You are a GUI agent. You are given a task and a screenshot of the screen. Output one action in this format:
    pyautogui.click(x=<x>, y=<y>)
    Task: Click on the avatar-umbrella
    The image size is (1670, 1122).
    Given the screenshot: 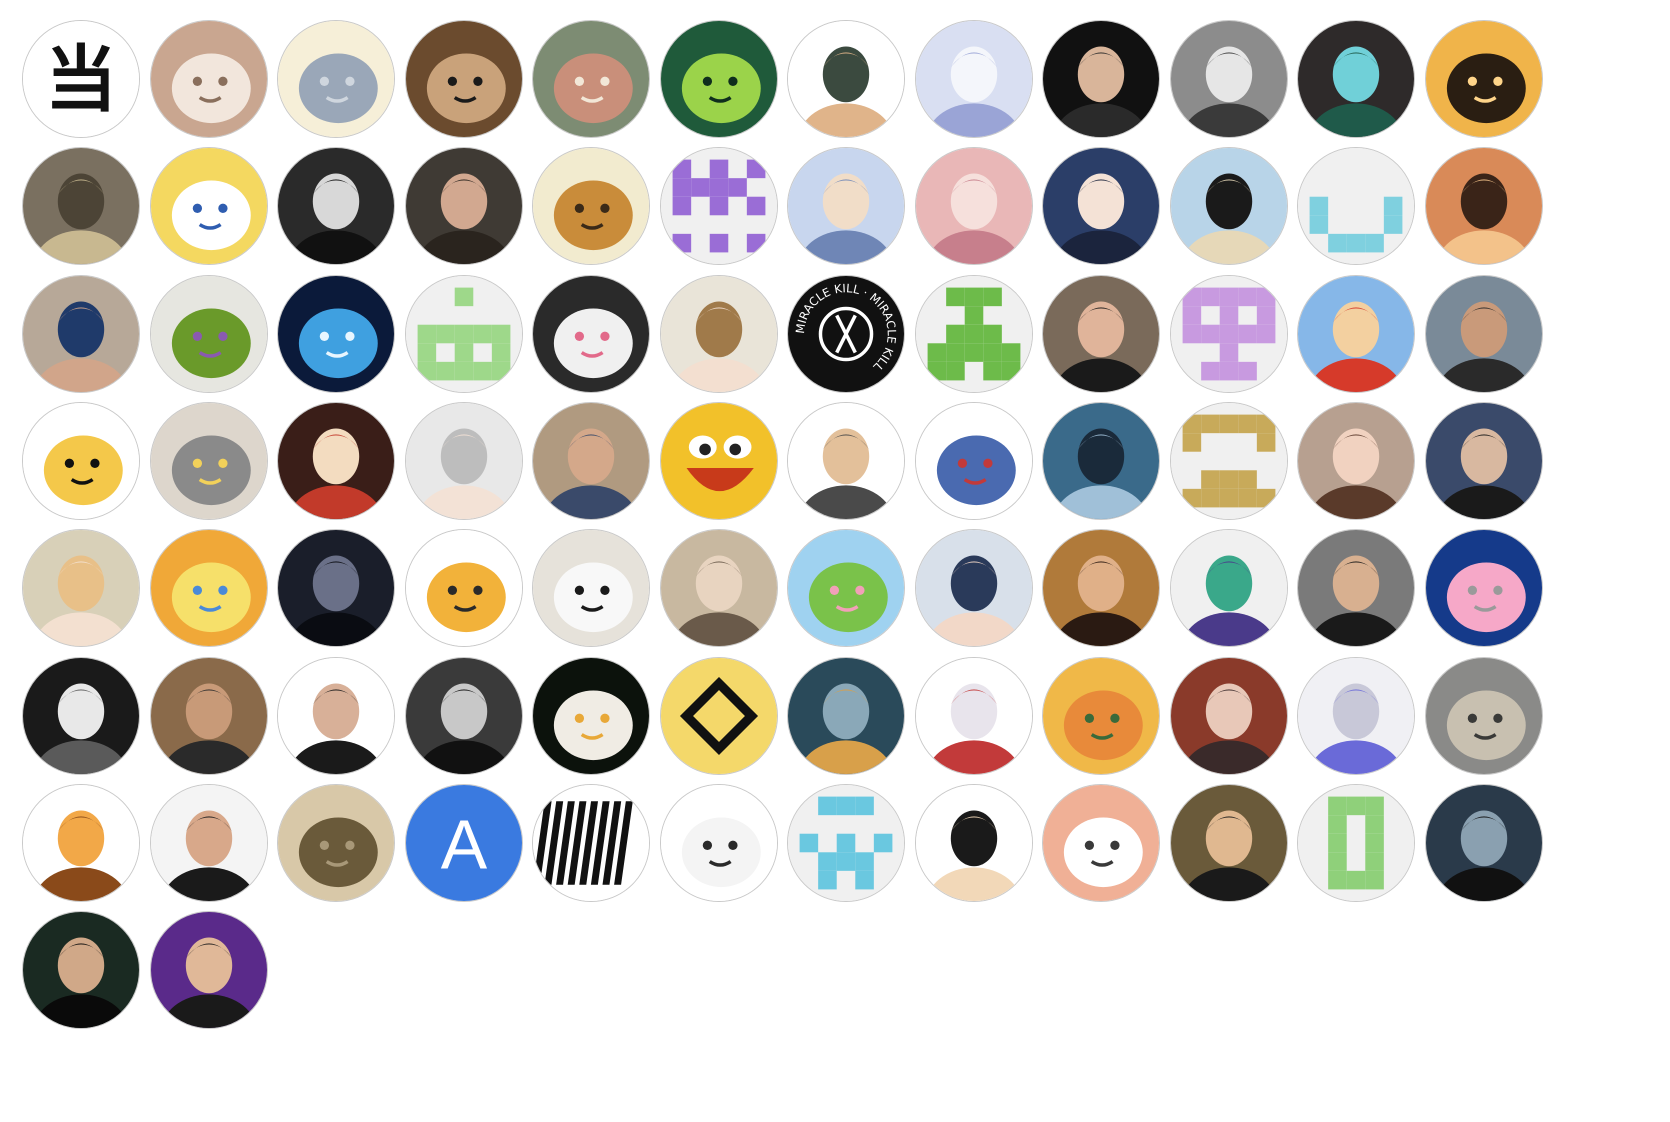 What is the action you would take?
    pyautogui.click(x=1229, y=716)
    